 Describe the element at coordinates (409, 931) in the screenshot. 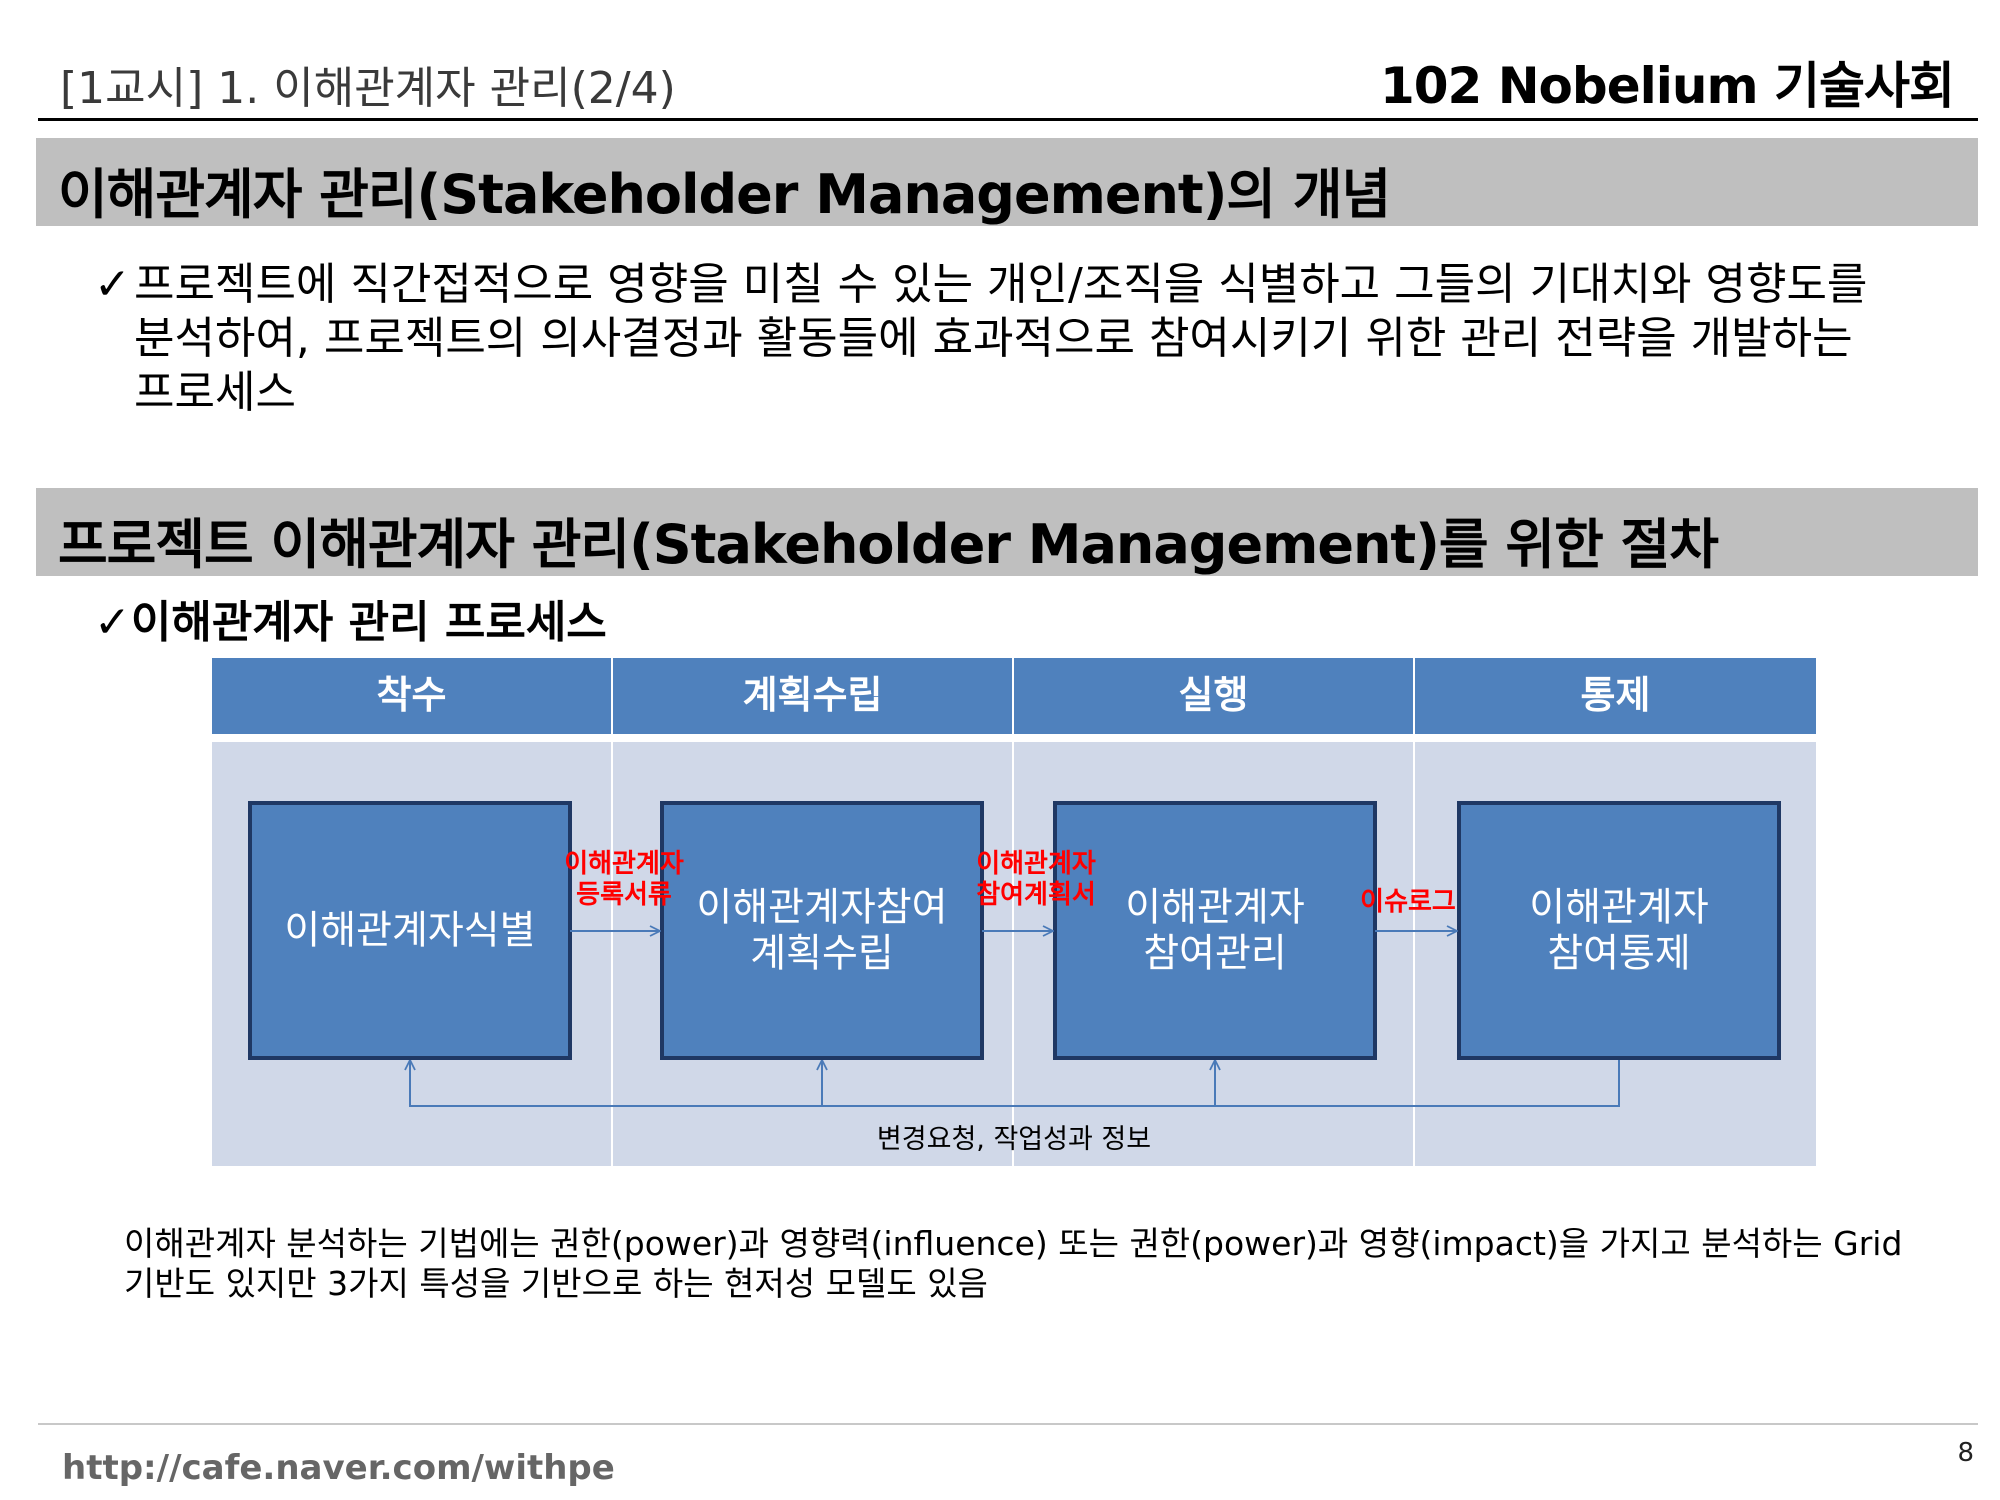

I see `process-box-label: 이해관계자식별` at that location.